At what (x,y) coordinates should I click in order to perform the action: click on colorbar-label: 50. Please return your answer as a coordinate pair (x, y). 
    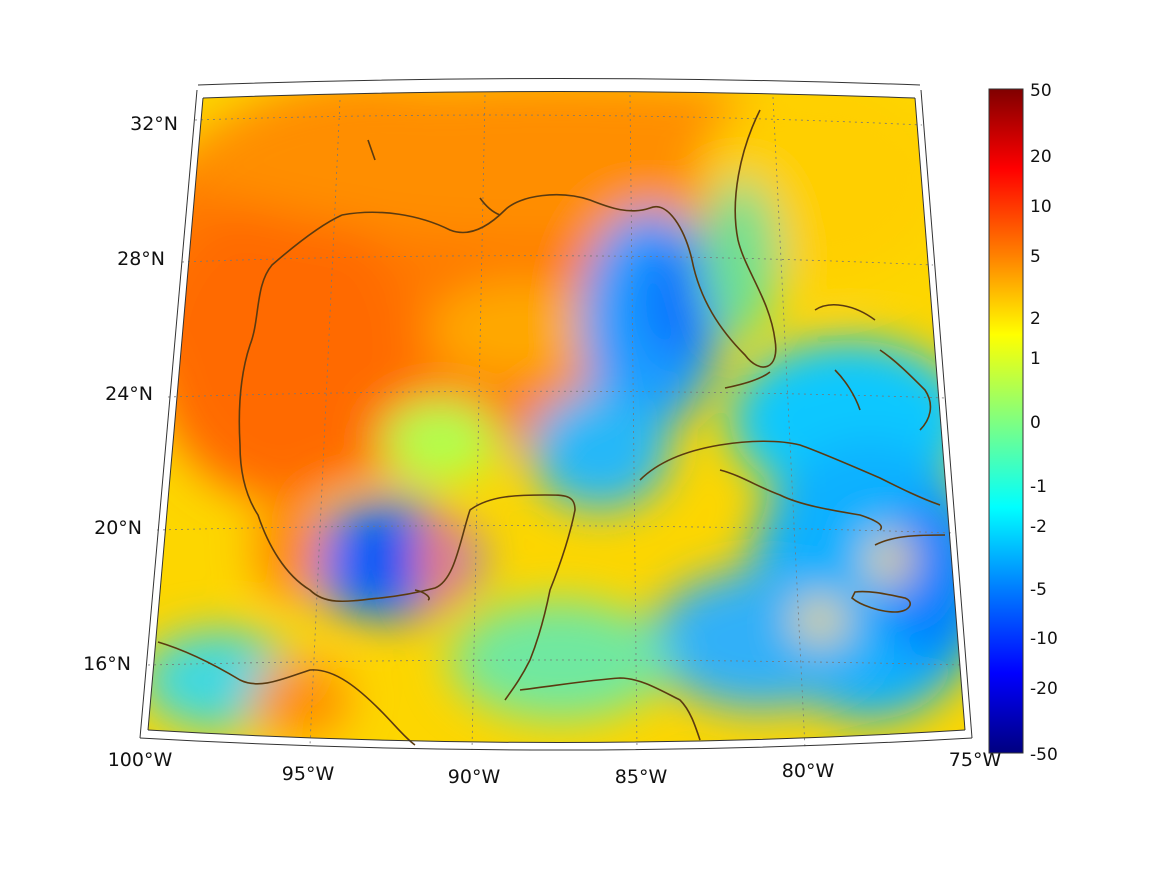
    Looking at the image, I should click on (1041, 91).